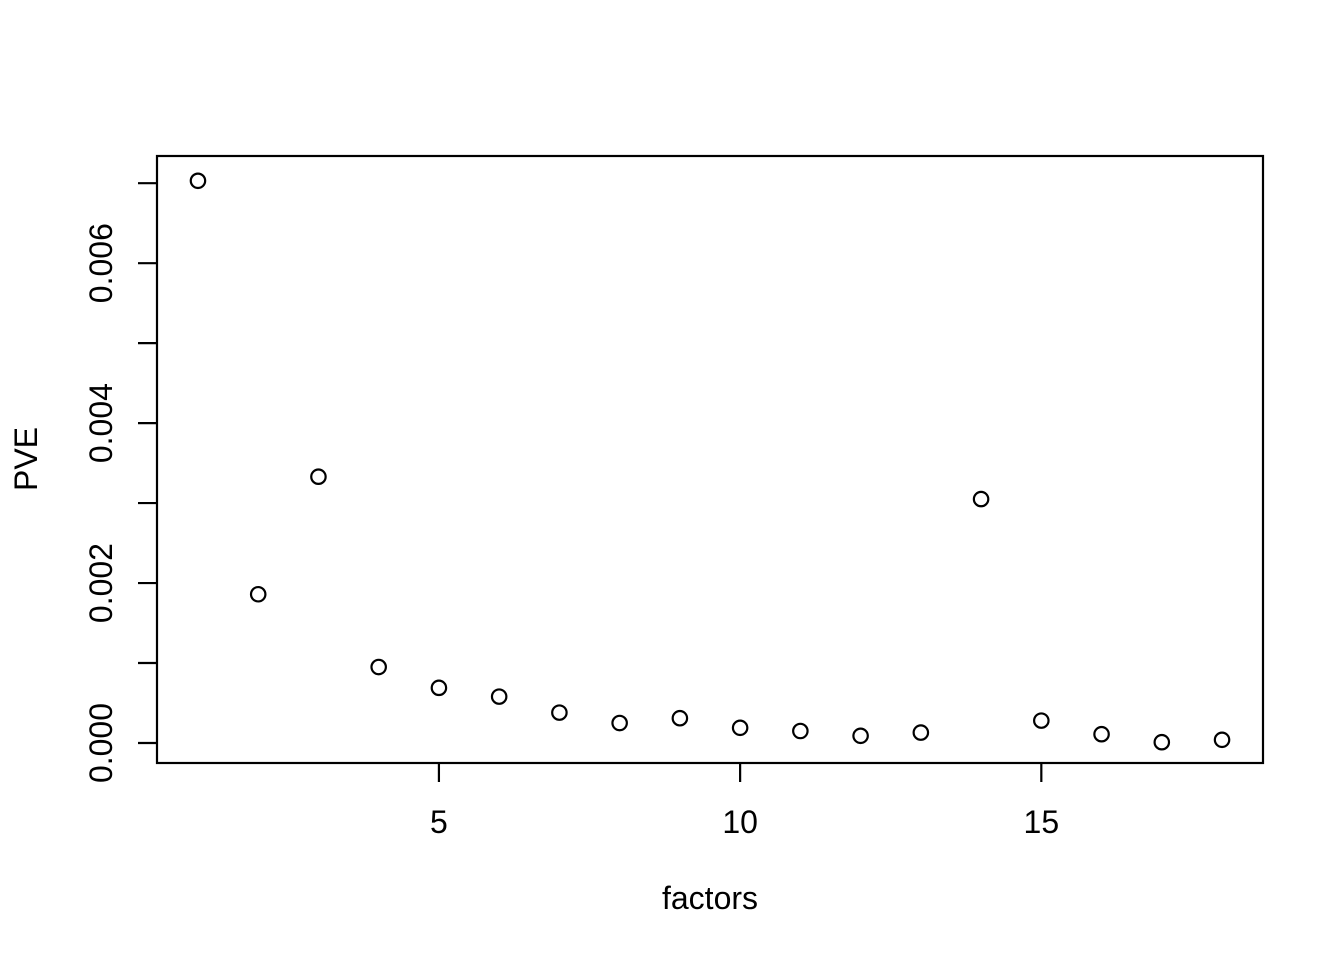  I want to click on x-tick-label: 5, so click(439, 822).